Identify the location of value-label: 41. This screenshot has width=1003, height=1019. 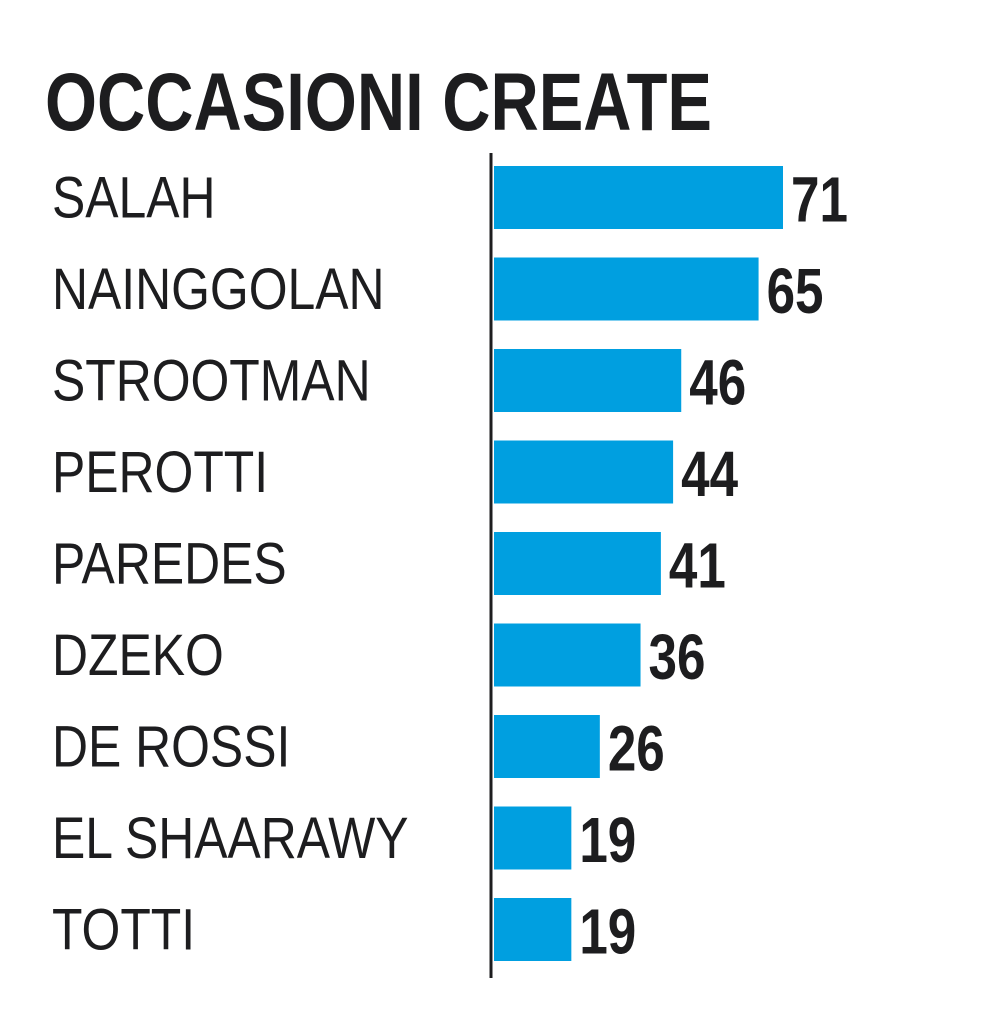
(697, 566).